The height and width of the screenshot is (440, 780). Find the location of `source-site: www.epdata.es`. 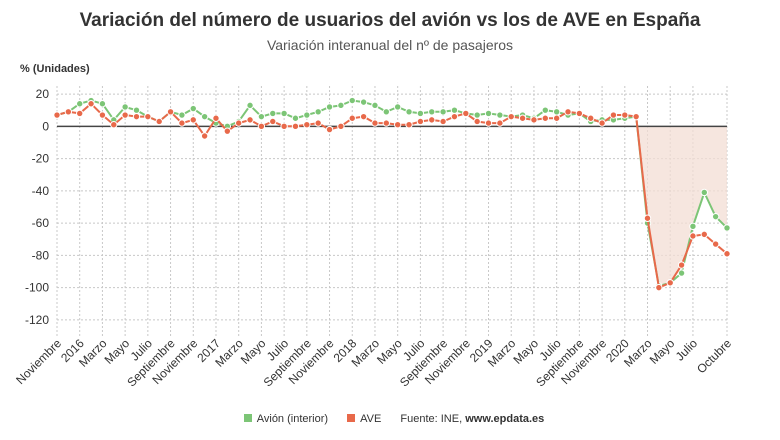

source-site: www.epdata.es is located at coordinates (505, 419).